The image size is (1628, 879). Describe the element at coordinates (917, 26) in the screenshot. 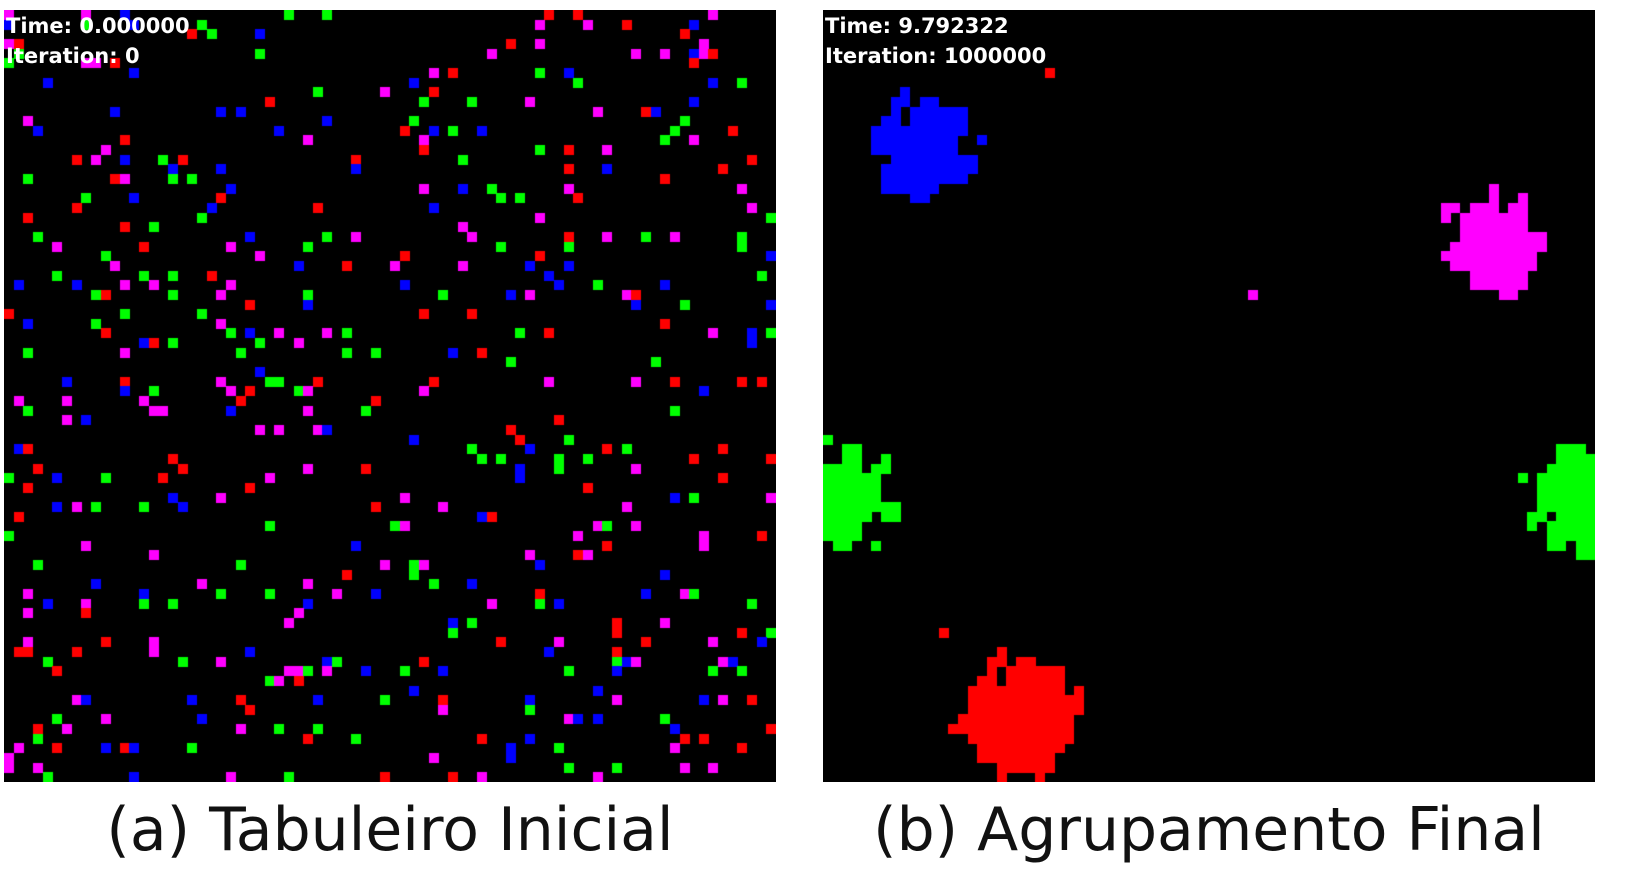

I see `time-label: Time: 9.792322` at that location.